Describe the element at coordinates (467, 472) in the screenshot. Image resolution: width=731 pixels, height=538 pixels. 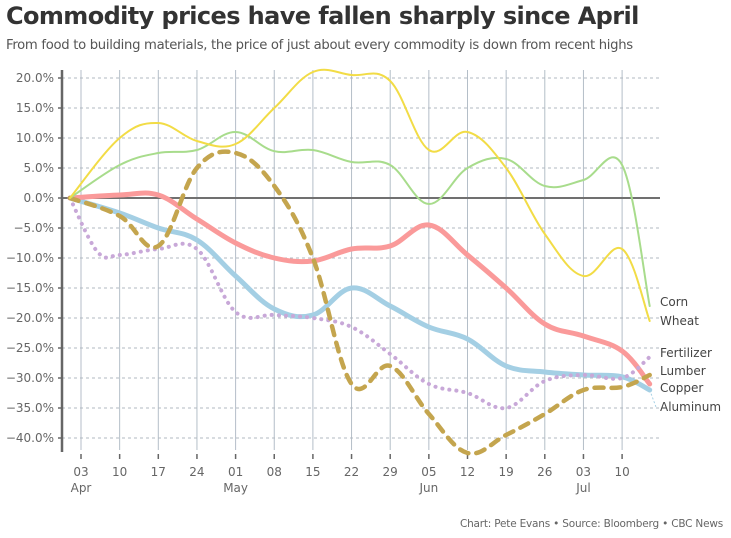
I see `x-tick-label: 12` at that location.